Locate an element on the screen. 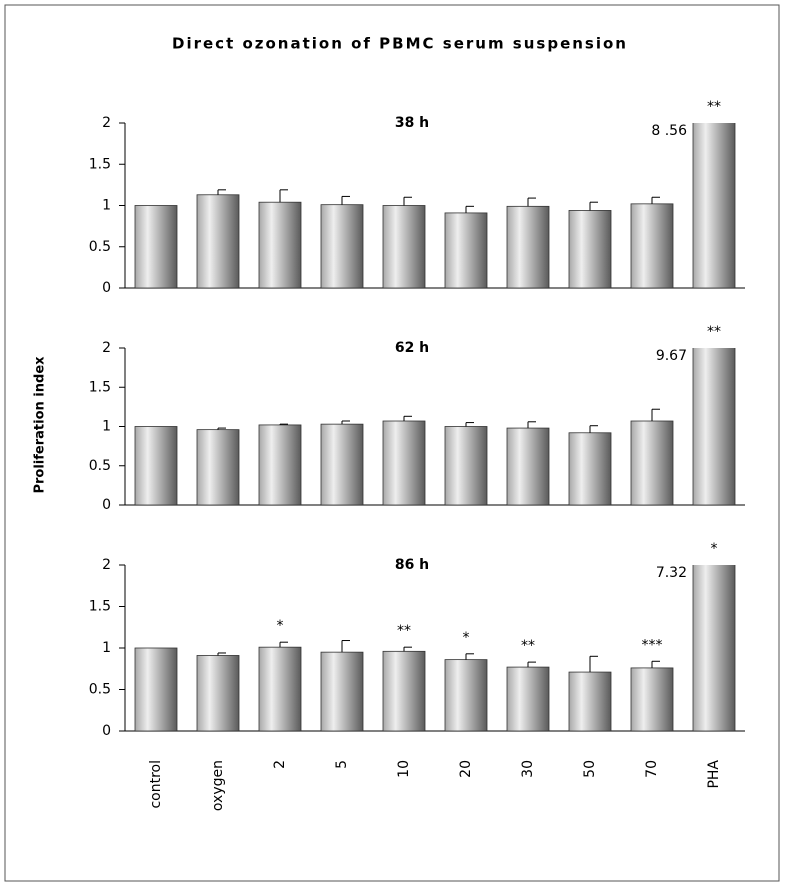 This screenshot has height=888, width=785. panel-title: 62 h is located at coordinates (412, 348).